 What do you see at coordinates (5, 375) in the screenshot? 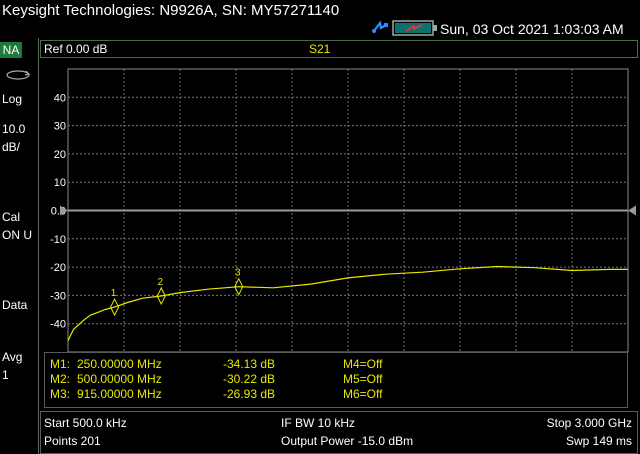
I see `avg-value: 1` at bounding box center [5, 375].